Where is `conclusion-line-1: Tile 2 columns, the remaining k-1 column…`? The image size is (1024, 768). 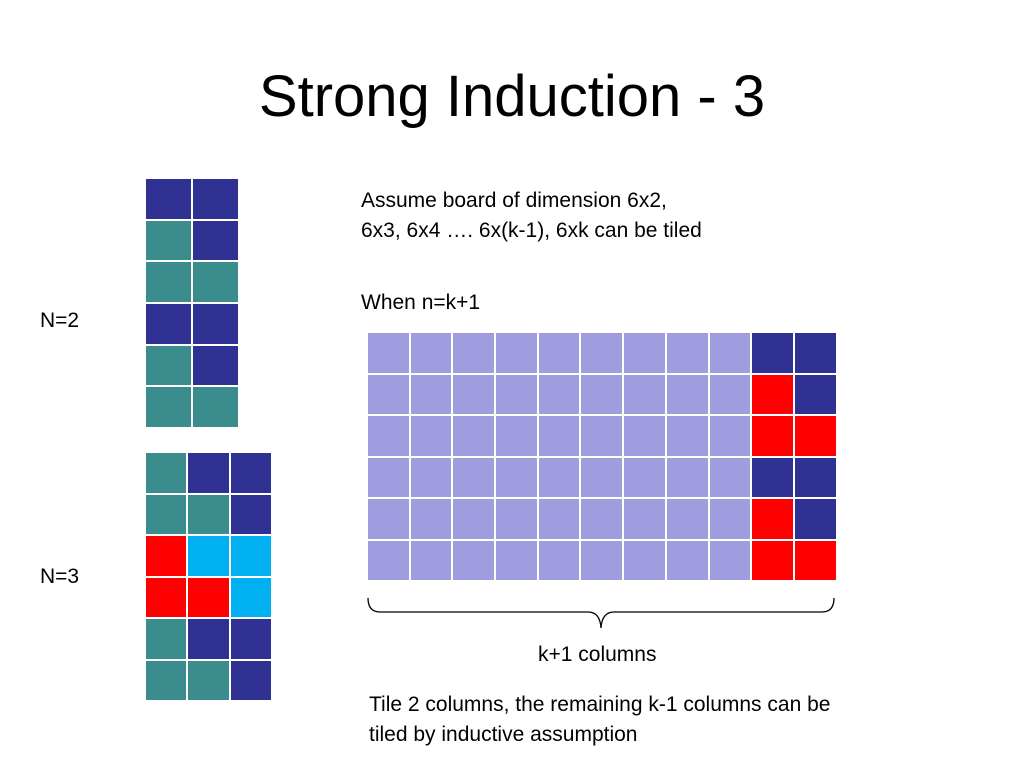
conclusion-line-1: Tile 2 columns, the remaining k-1 column… is located at coordinates (600, 704).